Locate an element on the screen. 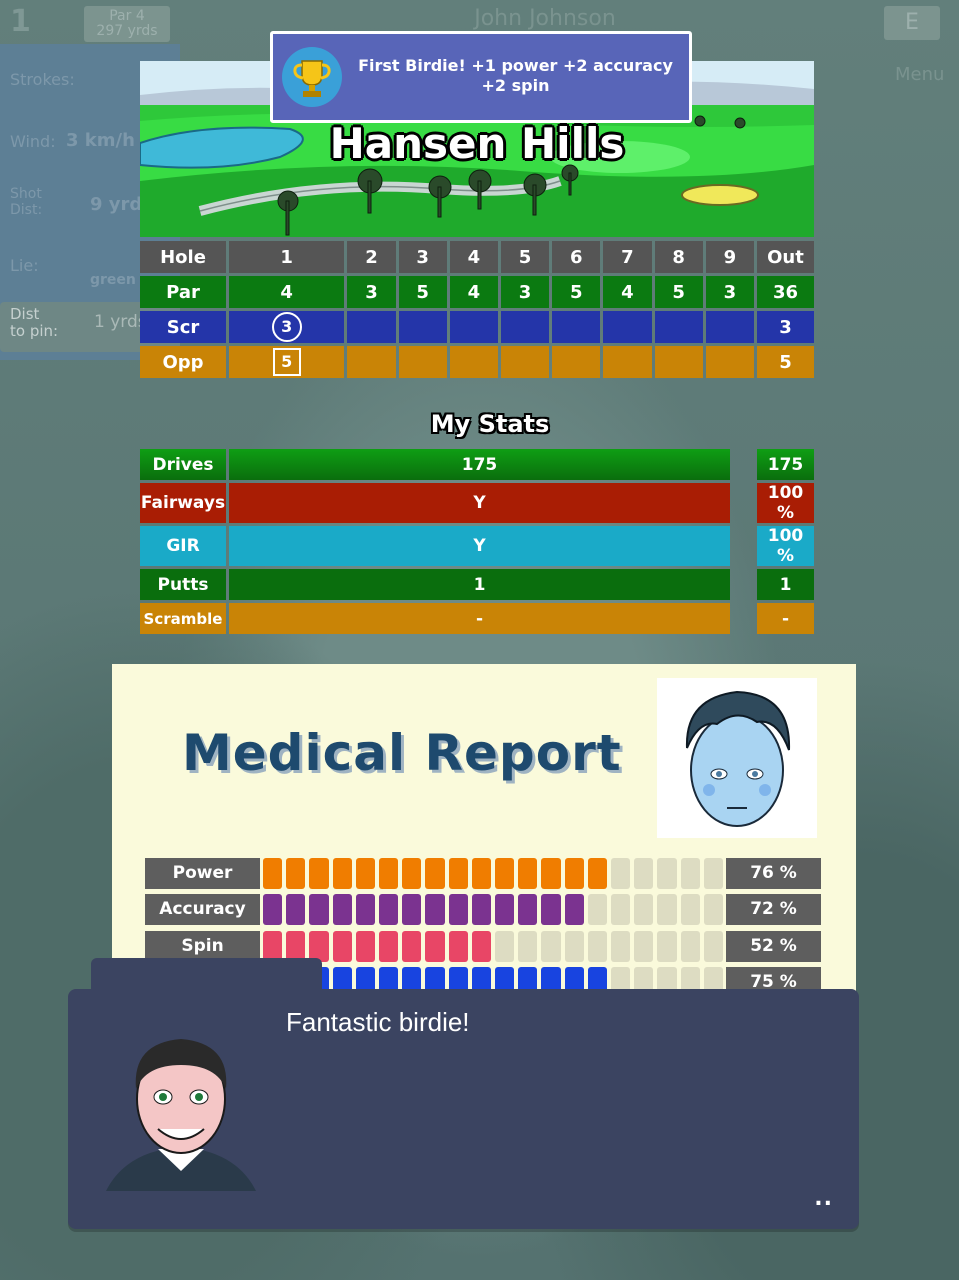 The image size is (959, 1280). stats-drives-row: Drives 175 175 is located at coordinates (477, 464).